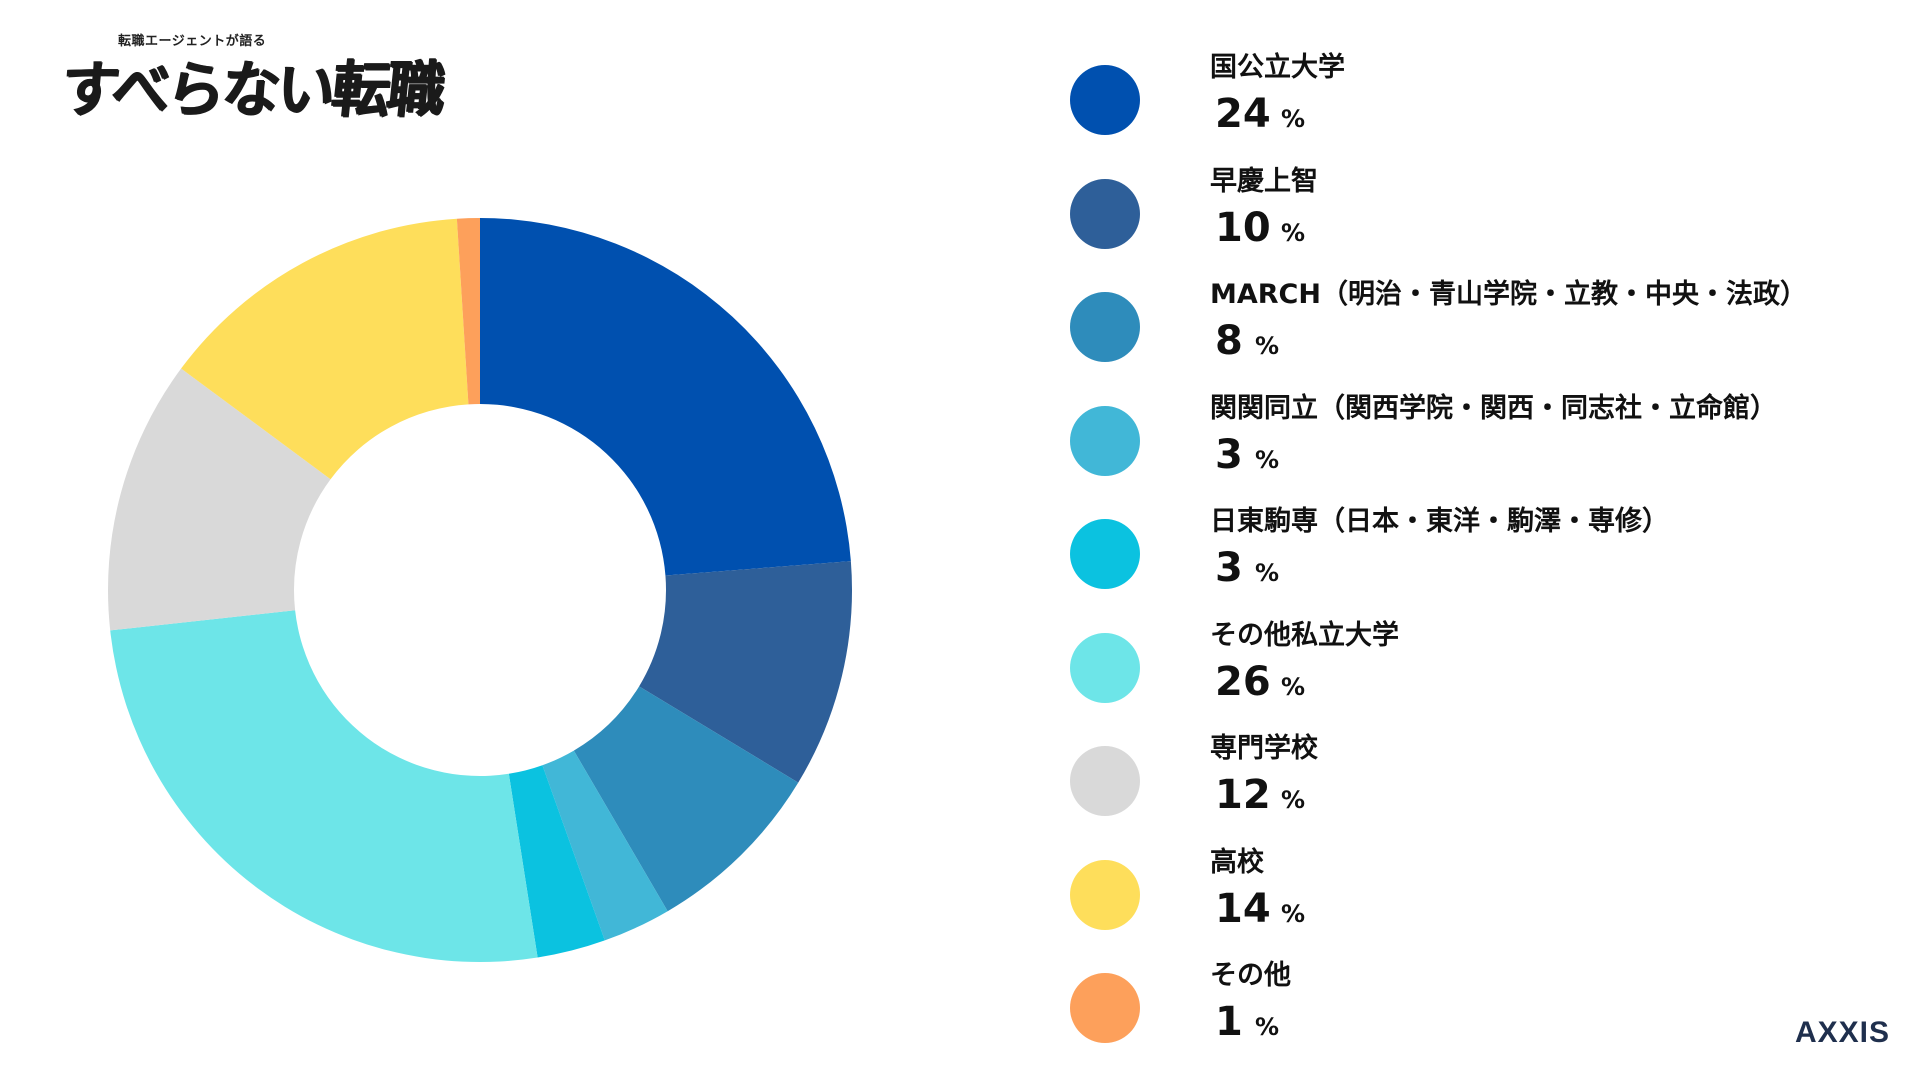  Describe the element at coordinates (1480, 663) in the screenshot. I see `legend-item: その他私立大学 26%` at that location.